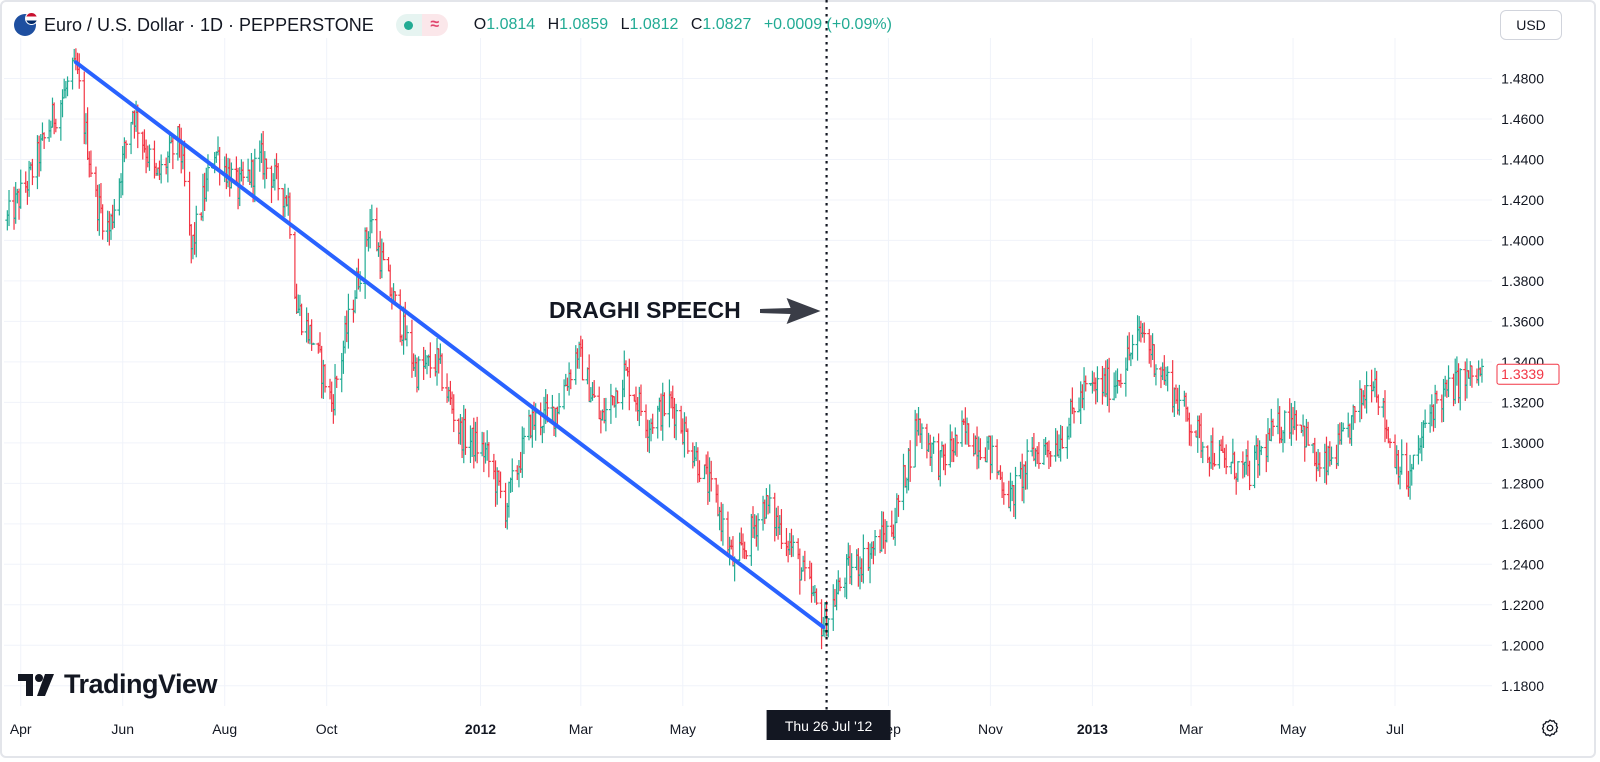 The width and height of the screenshot is (1600, 762). I want to click on eur-usd-flag-icon, so click(26, 24).